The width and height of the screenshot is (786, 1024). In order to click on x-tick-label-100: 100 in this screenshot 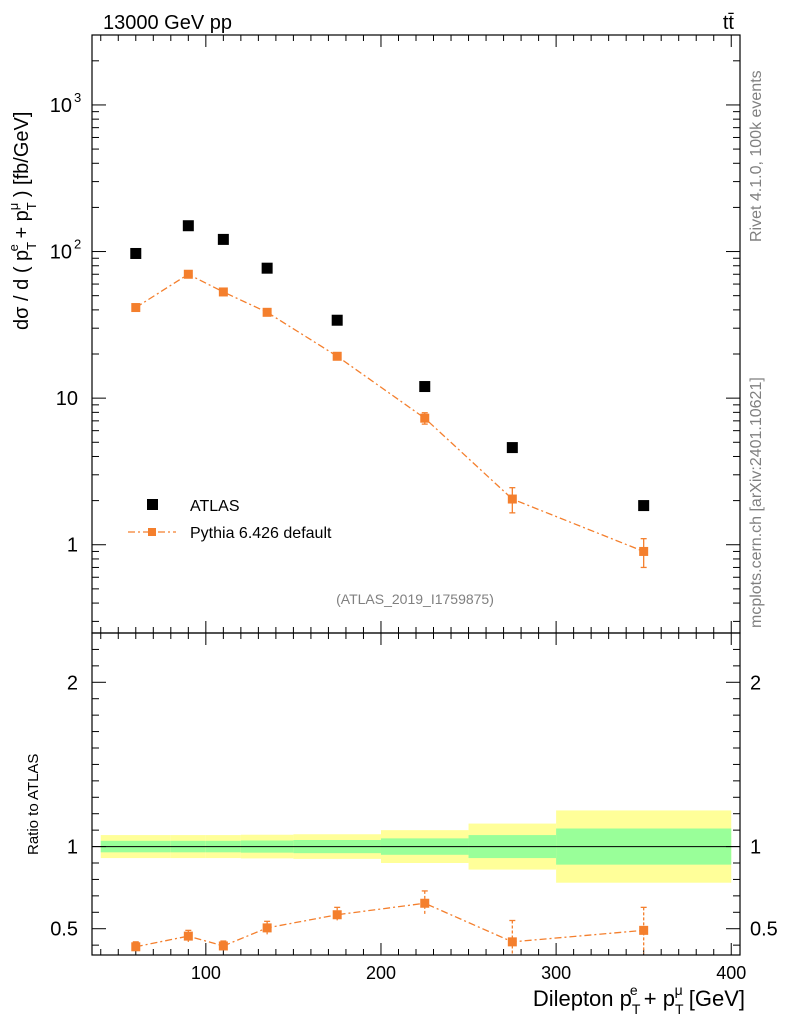, I will do `click(206, 973)`.